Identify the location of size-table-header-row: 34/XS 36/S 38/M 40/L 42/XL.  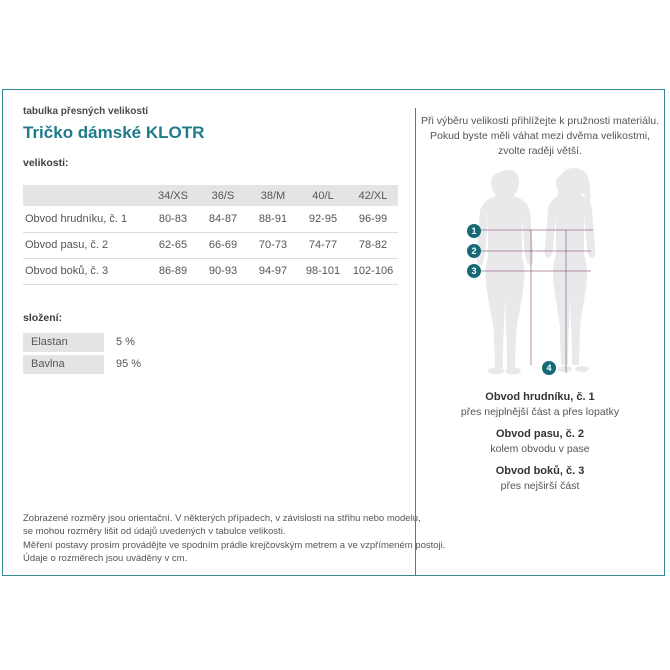
(210, 195).